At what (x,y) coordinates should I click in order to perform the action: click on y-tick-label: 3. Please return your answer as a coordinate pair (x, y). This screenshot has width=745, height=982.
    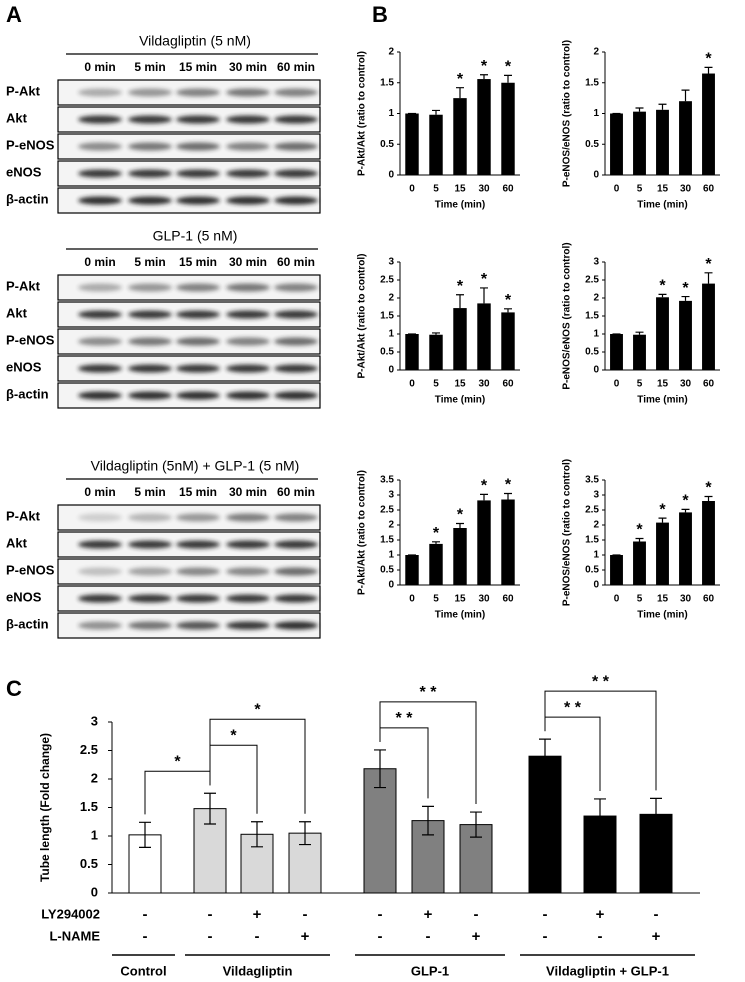
    Looking at the image, I should click on (94, 720).